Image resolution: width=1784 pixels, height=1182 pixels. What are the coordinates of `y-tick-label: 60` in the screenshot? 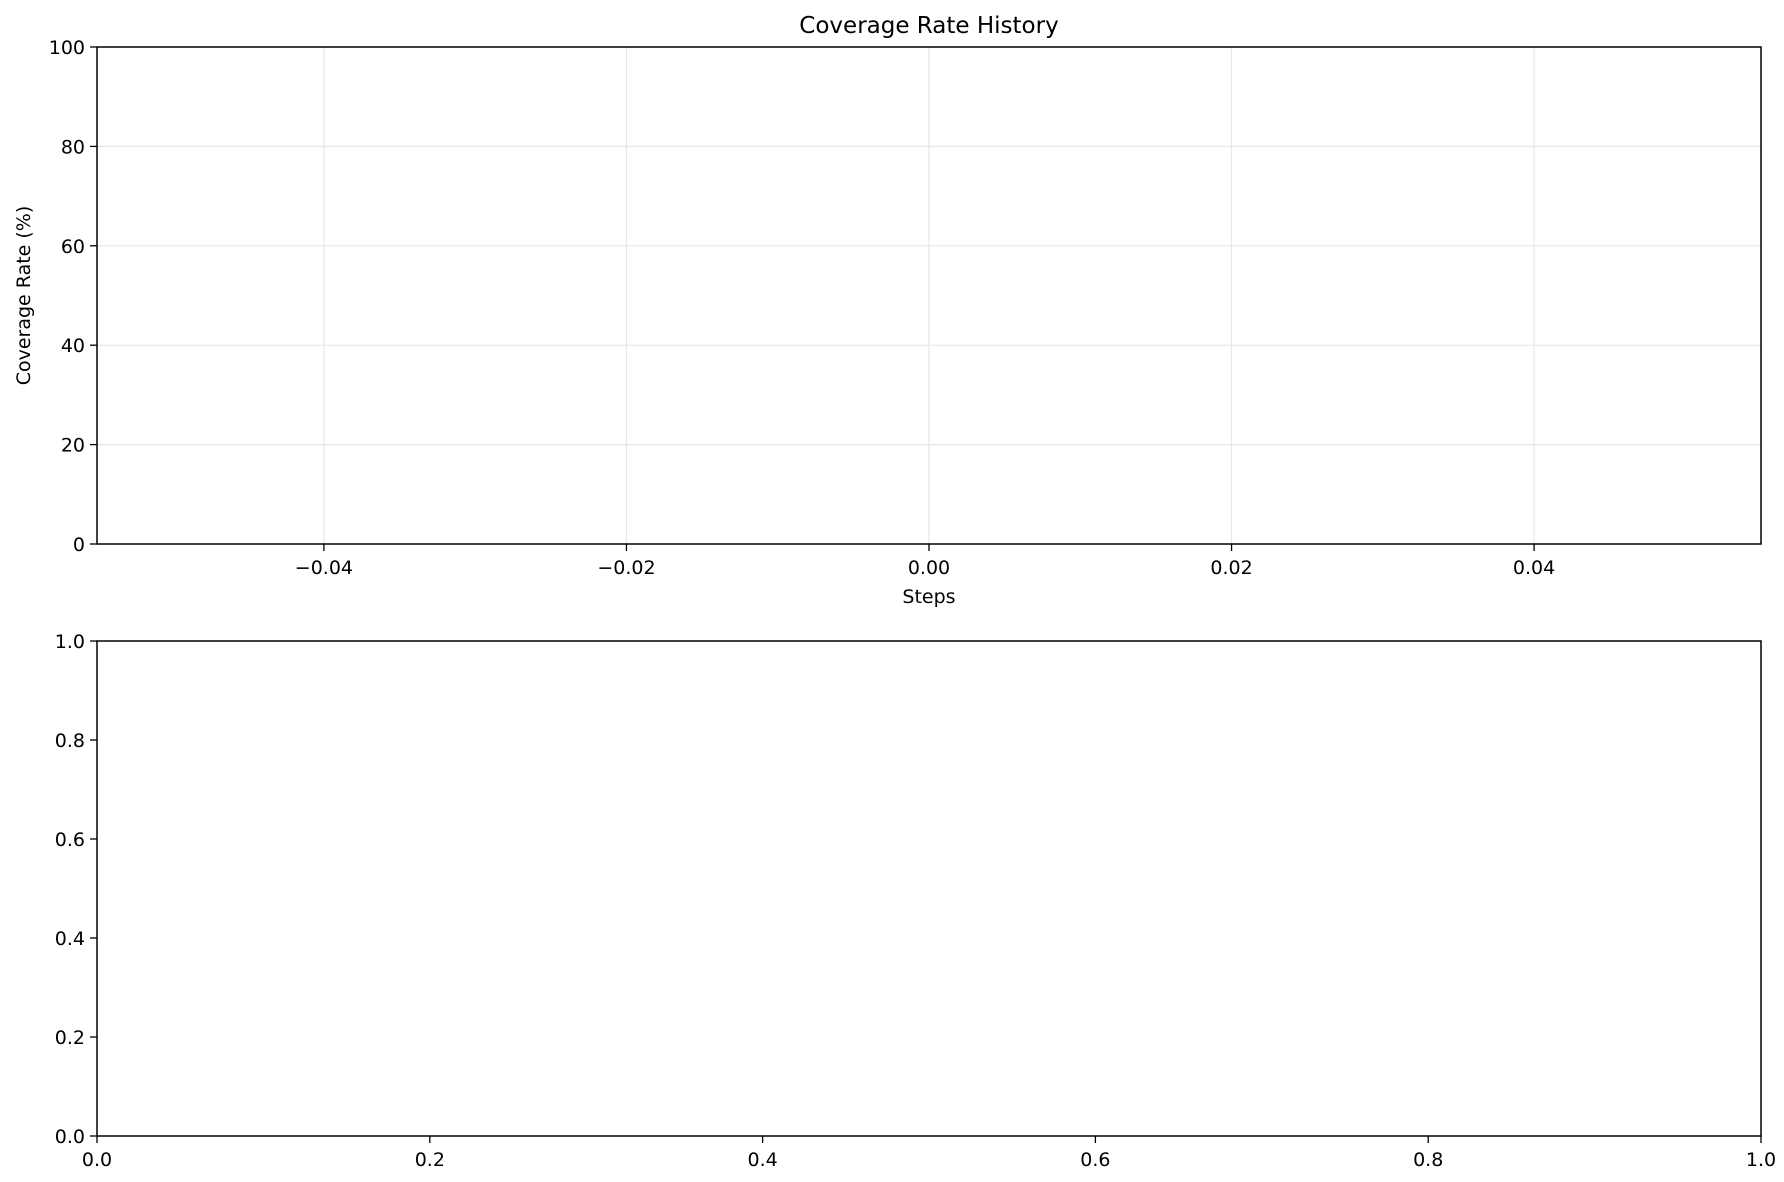 It's located at (73, 247).